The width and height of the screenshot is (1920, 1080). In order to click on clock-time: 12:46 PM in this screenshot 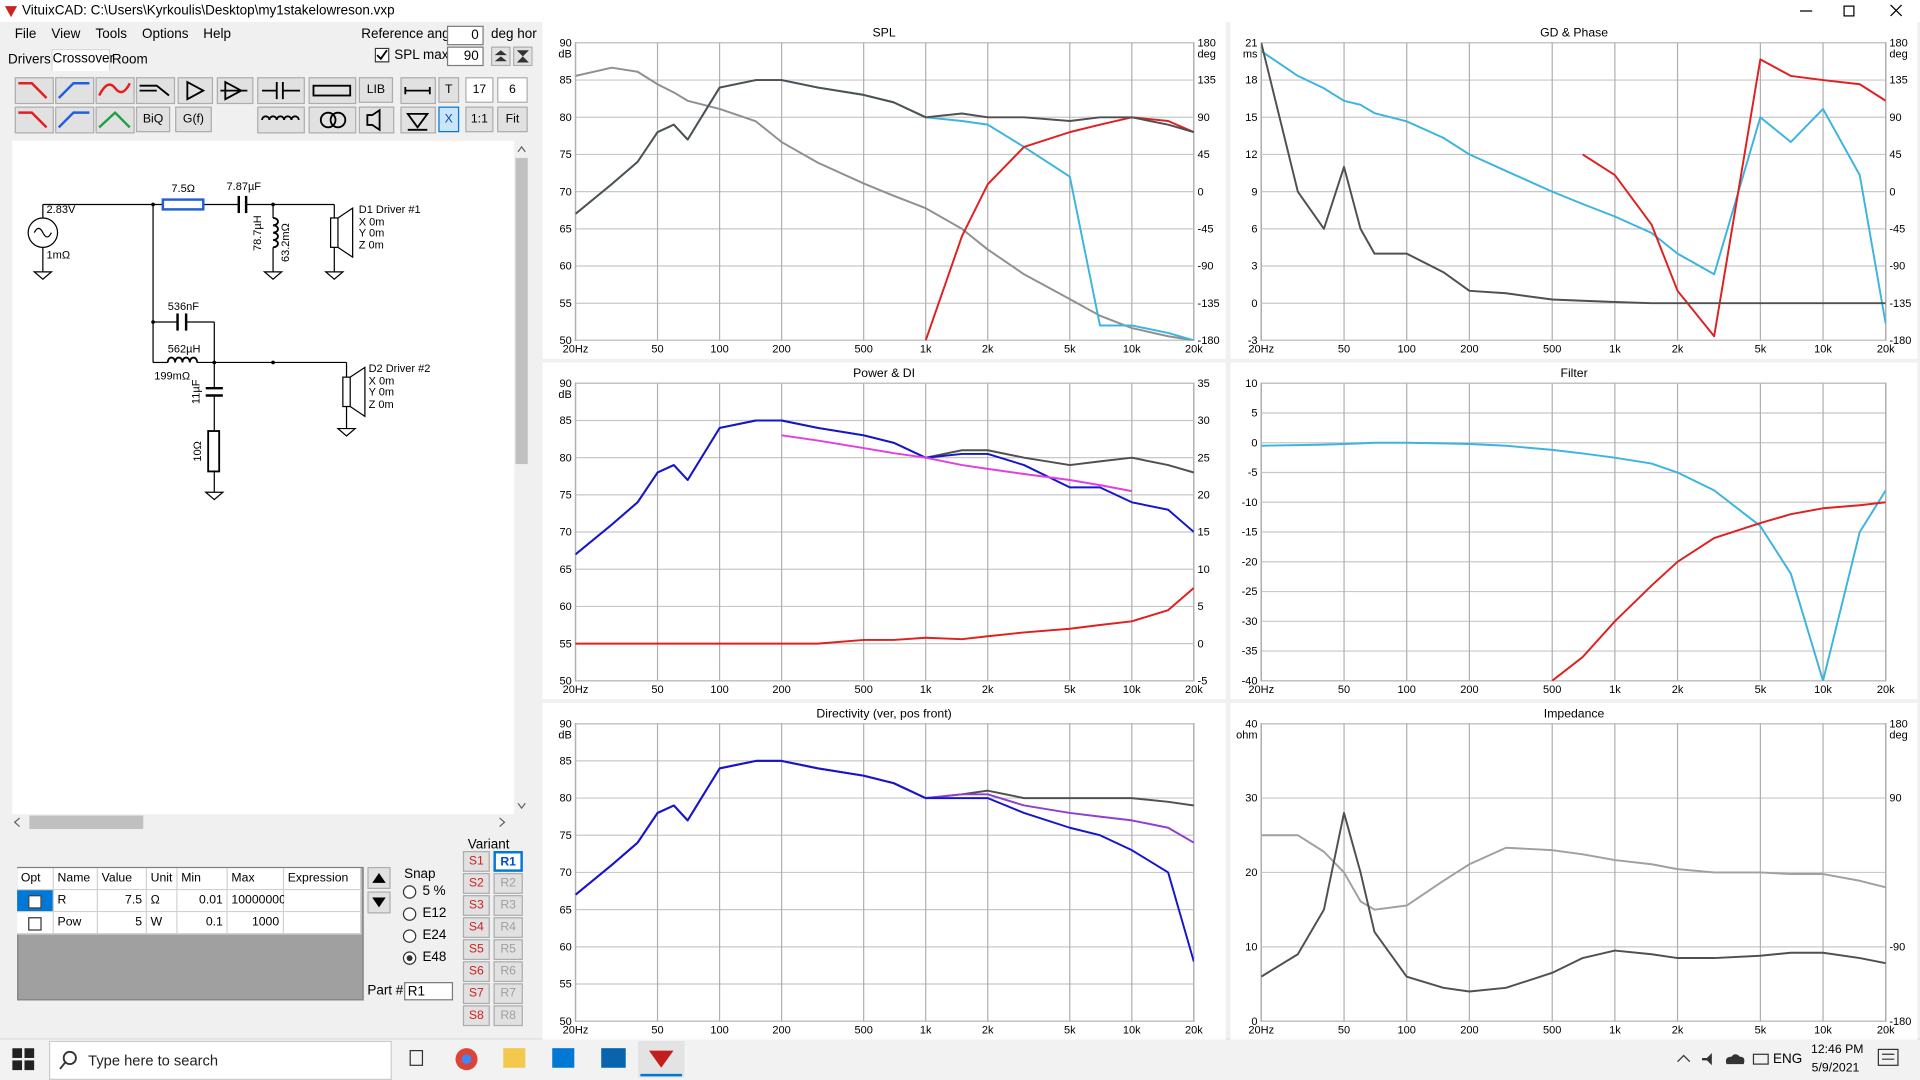, I will do `click(1837, 1050)`.